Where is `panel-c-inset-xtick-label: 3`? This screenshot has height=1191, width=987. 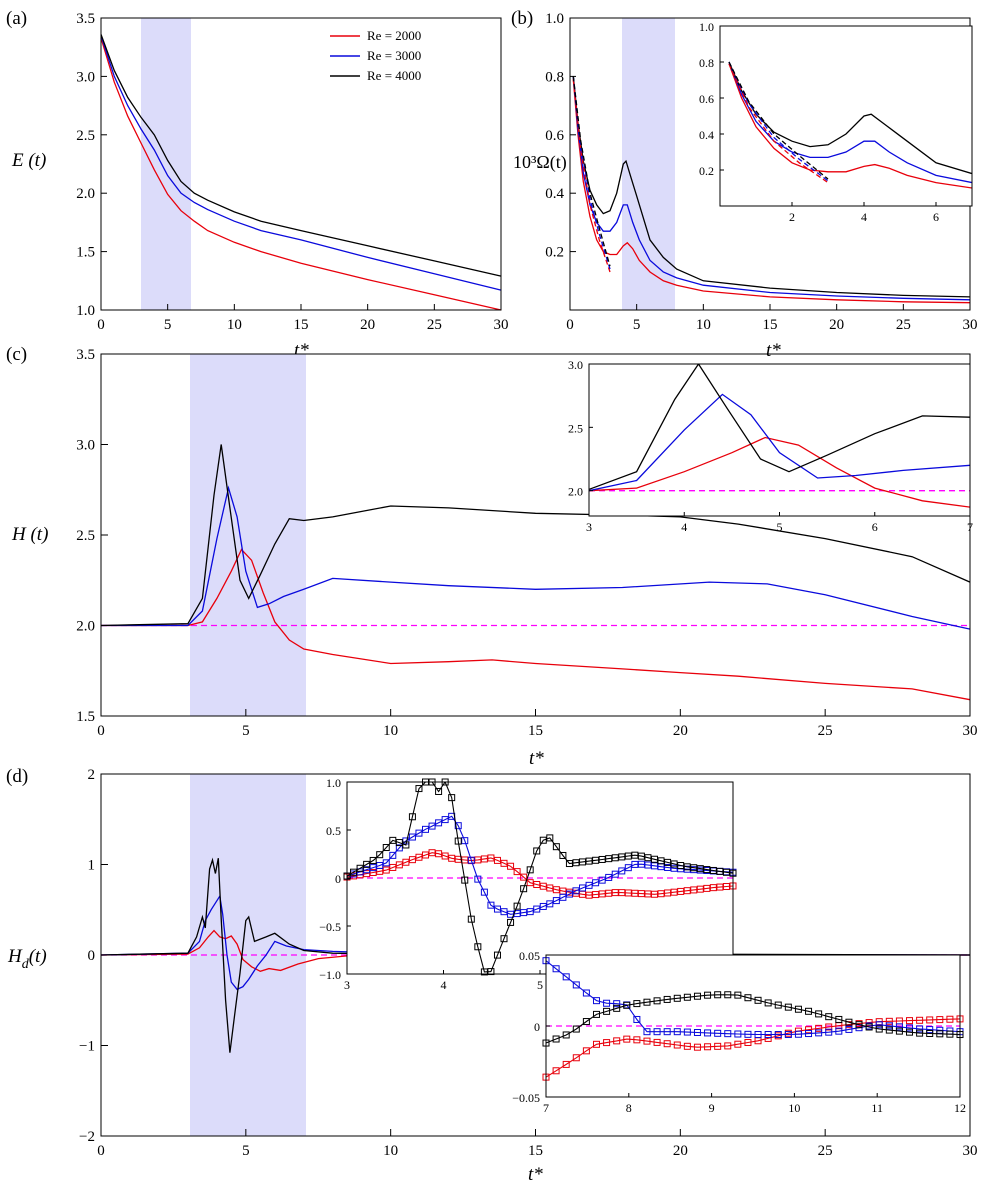
panel-c-inset-xtick-label: 3 is located at coordinates (589, 527).